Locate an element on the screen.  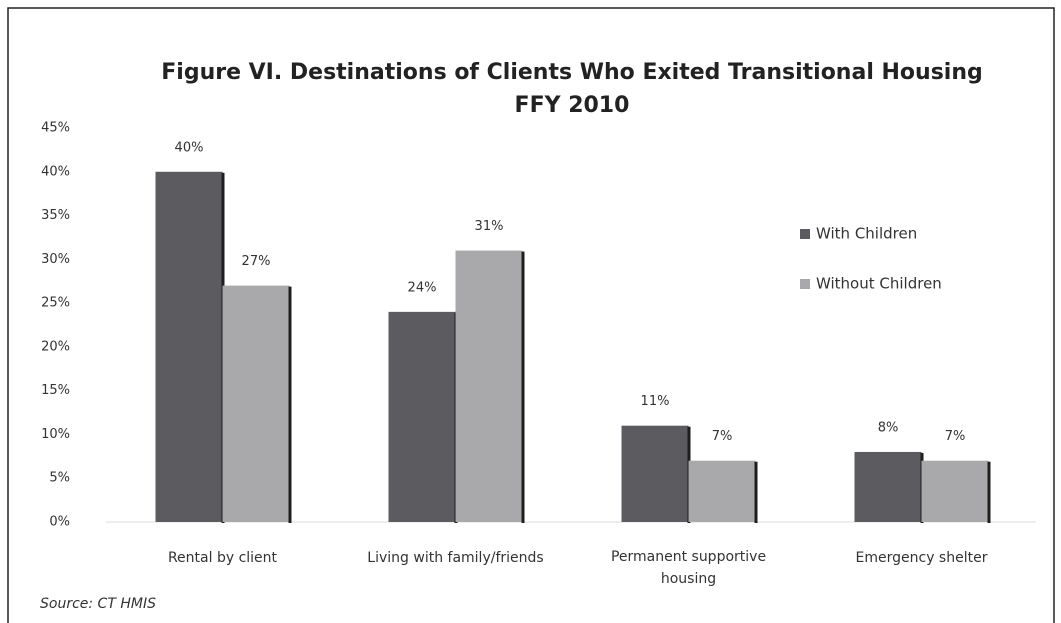
y-tick-label: 5% is located at coordinates (59, 478).